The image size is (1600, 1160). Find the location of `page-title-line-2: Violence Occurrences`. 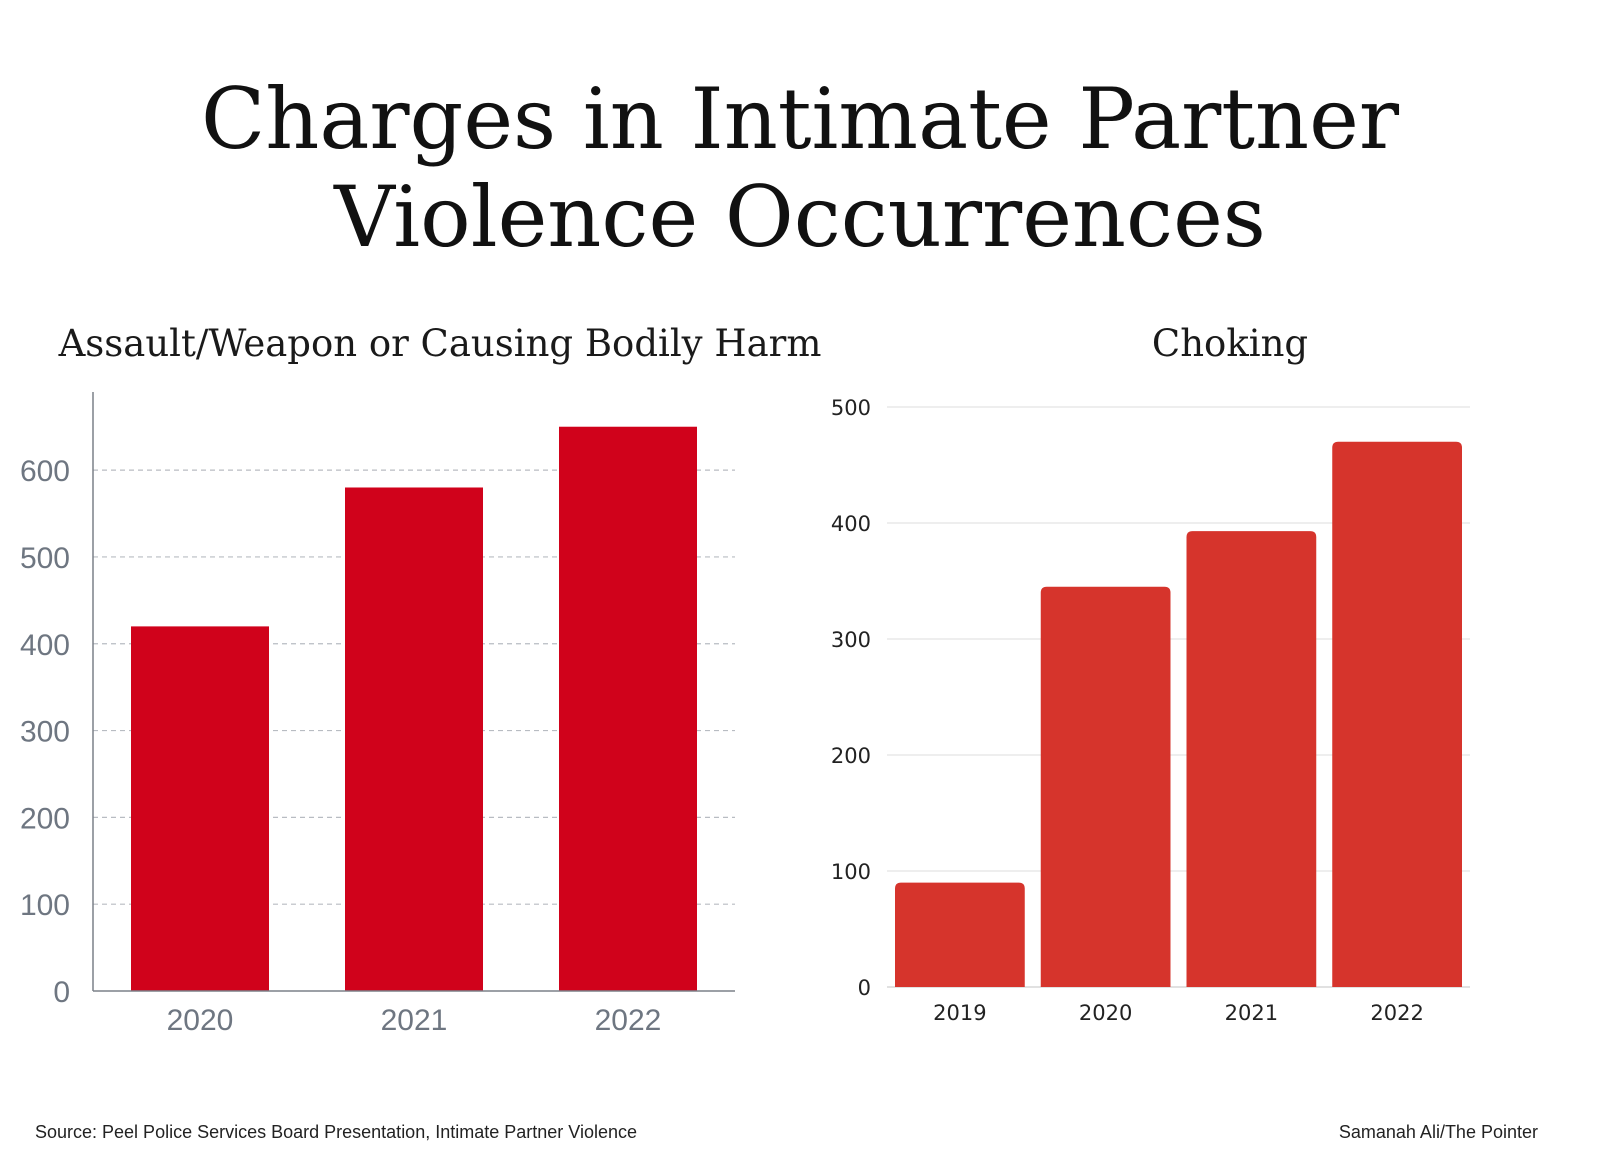

page-title-line-2: Violence Occurrences is located at coordinates (800, 217).